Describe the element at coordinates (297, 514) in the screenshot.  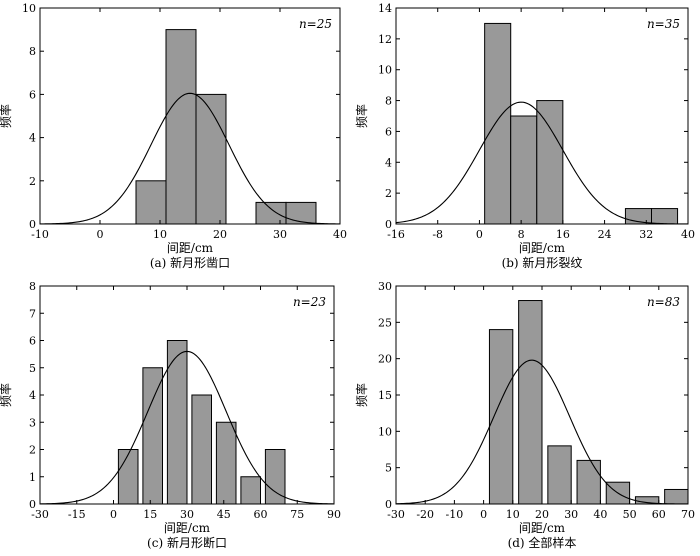
I see `x-tick-label: 75` at that location.